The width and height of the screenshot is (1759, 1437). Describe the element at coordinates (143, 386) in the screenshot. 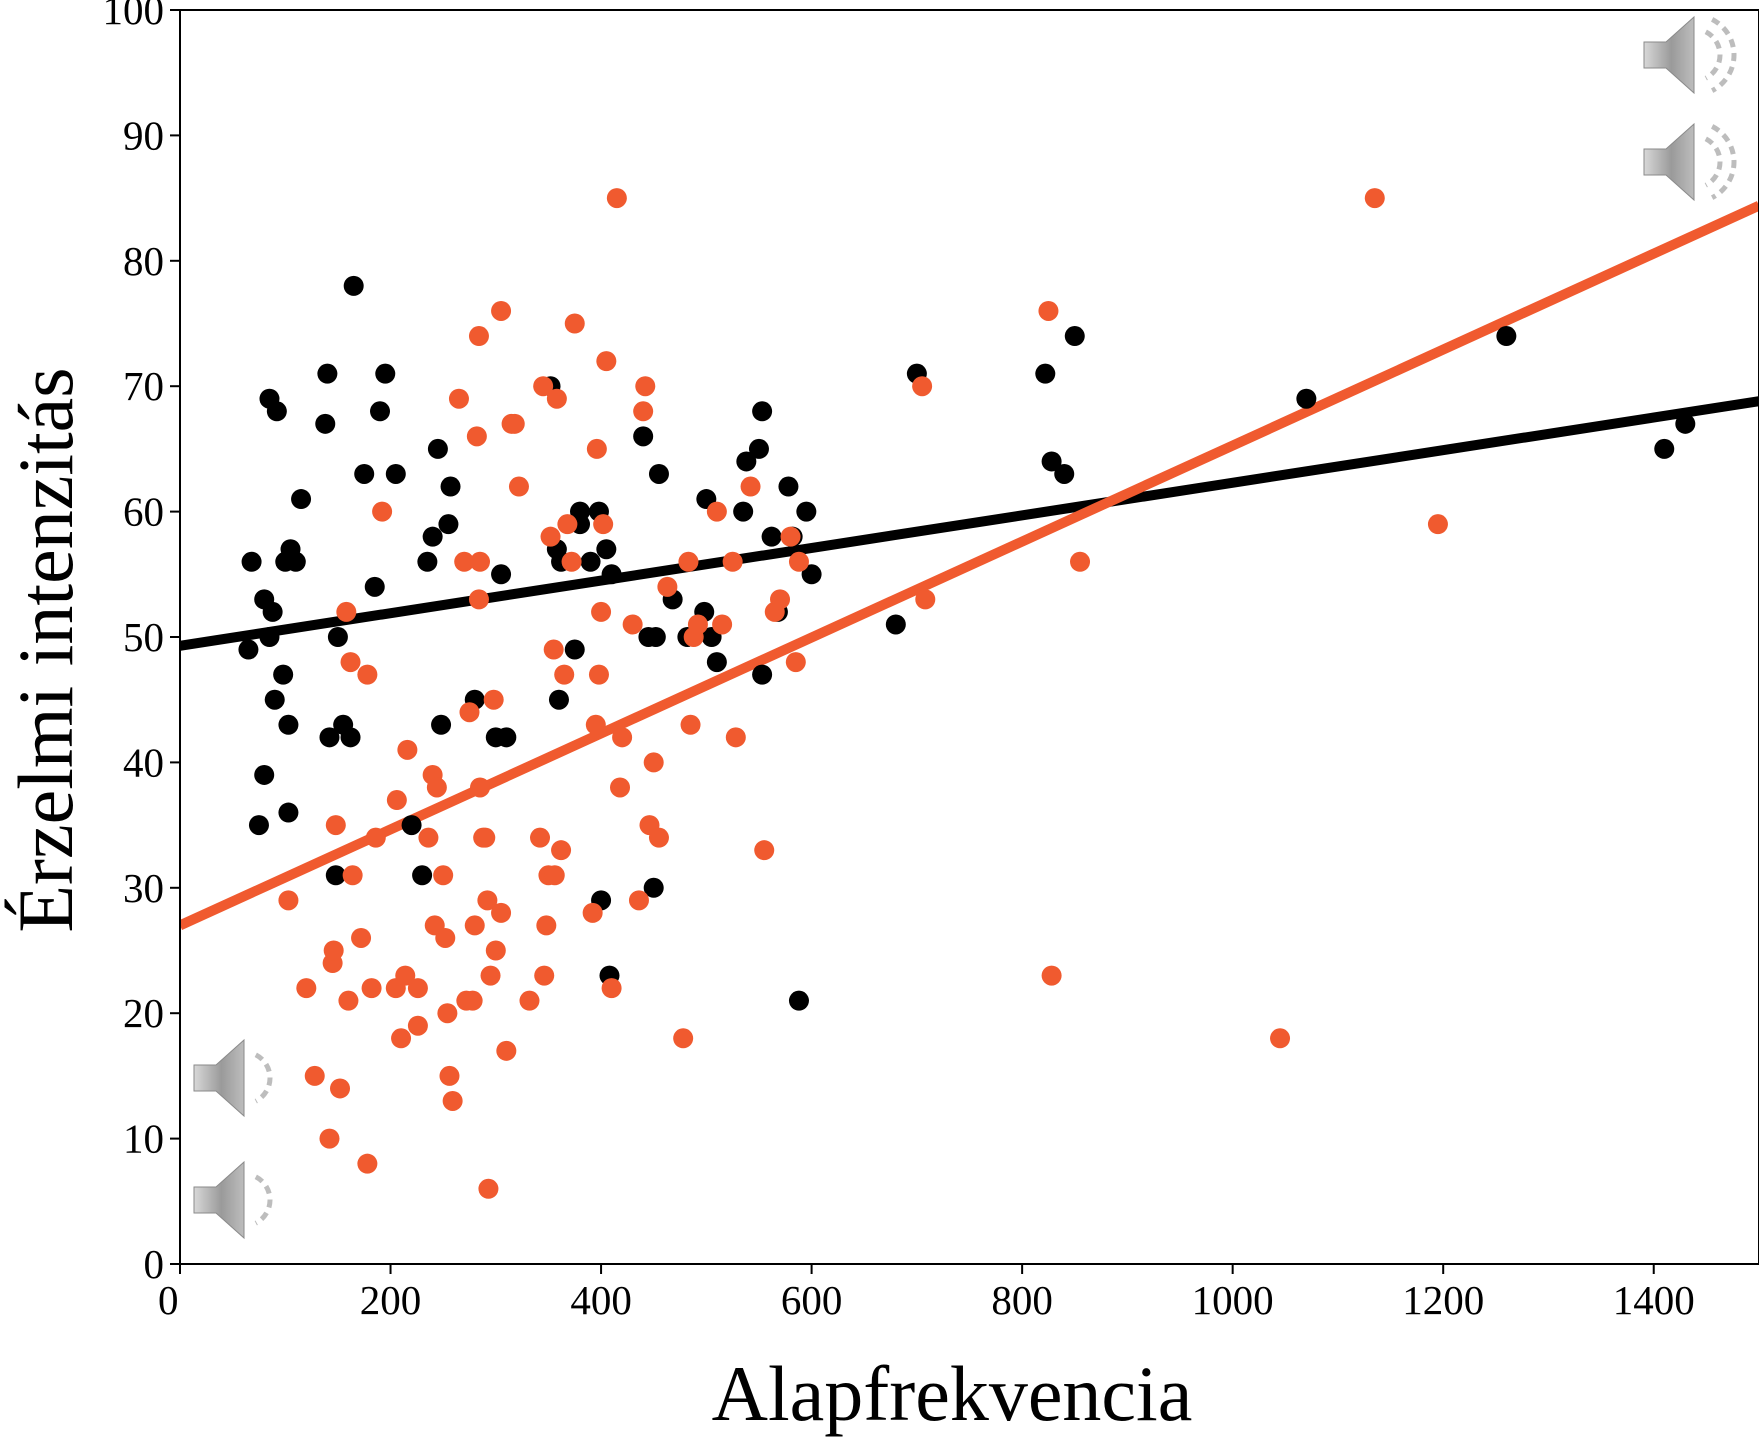

I see `y-tick-label: 70` at that location.